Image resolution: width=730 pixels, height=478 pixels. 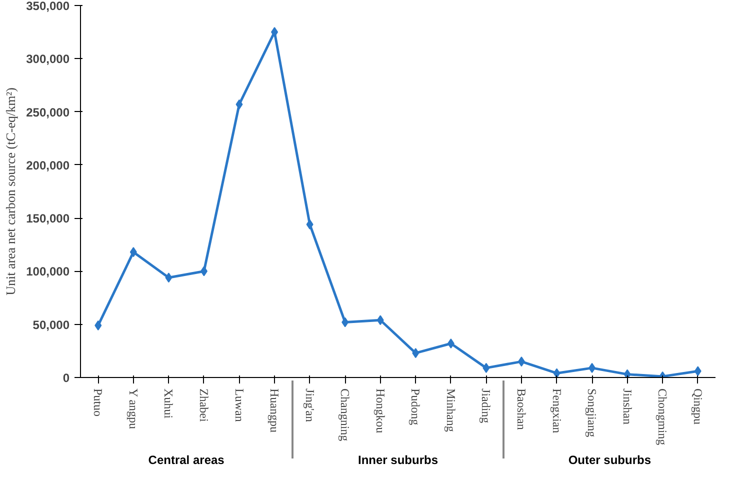 I want to click on y-tick-label: 0, so click(x=66, y=378).